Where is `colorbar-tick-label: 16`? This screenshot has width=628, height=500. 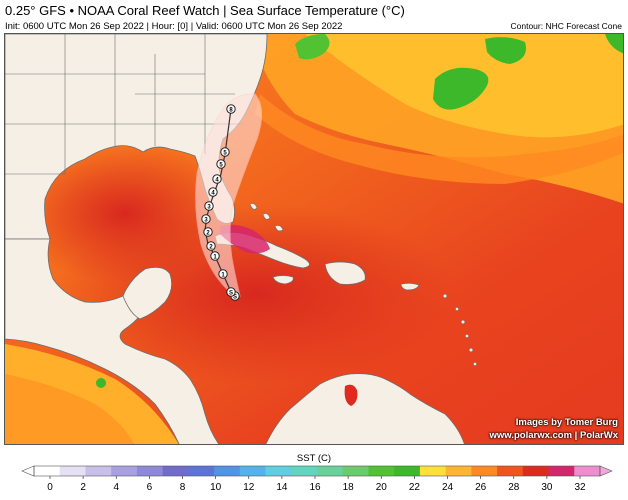
colorbar-tick-label: 16 is located at coordinates (315, 487).